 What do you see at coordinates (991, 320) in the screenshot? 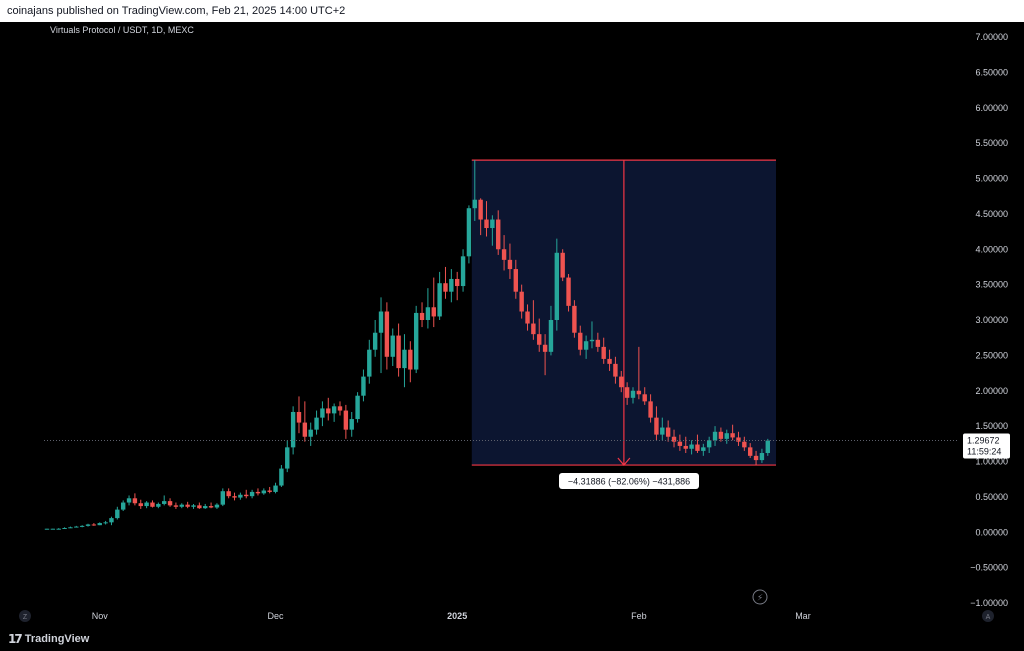
I see `y-tick-label: 3.00000` at bounding box center [991, 320].